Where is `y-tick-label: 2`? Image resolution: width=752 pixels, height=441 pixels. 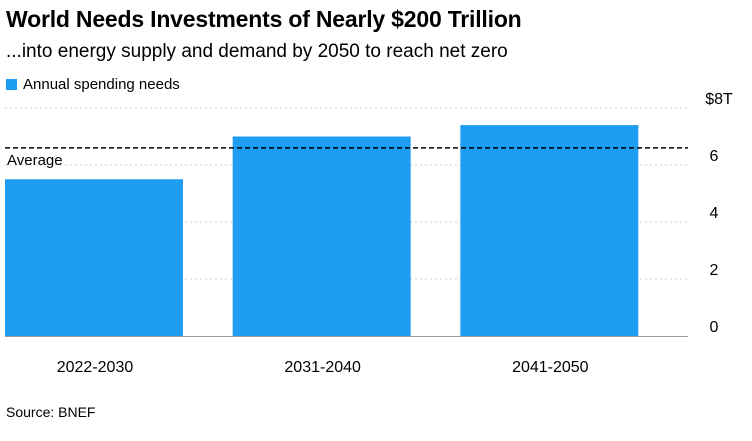 y-tick-label: 2 is located at coordinates (714, 270).